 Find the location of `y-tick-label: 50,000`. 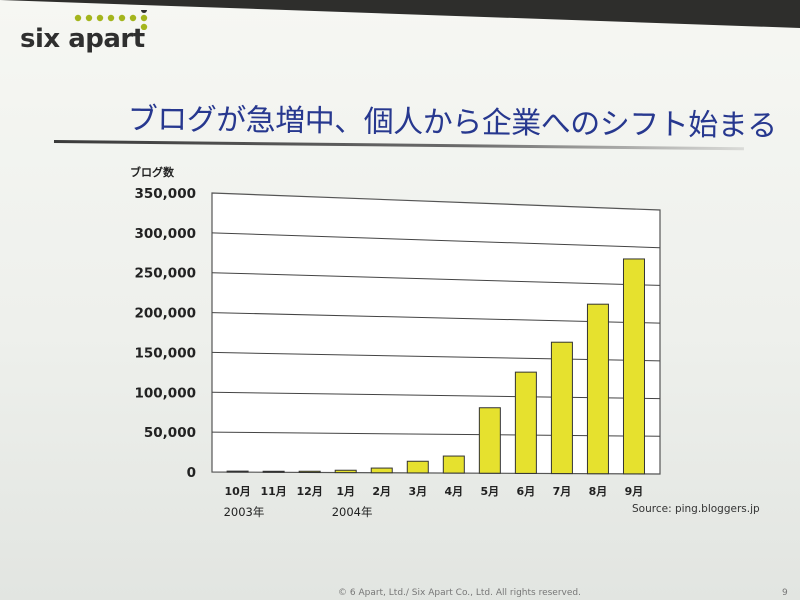

y-tick-label: 50,000 is located at coordinates (170, 433).